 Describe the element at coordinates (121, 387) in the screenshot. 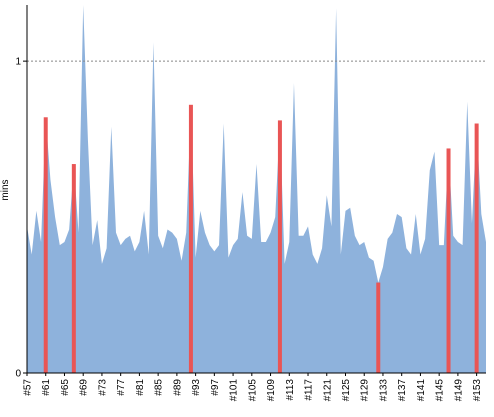

I see `x-tick-label: #77` at that location.